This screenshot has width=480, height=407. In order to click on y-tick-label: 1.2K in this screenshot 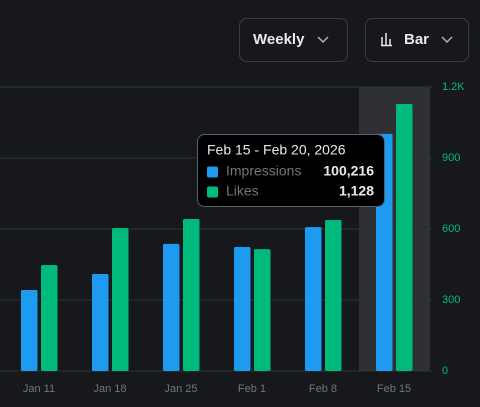, I will do `click(453, 87)`.